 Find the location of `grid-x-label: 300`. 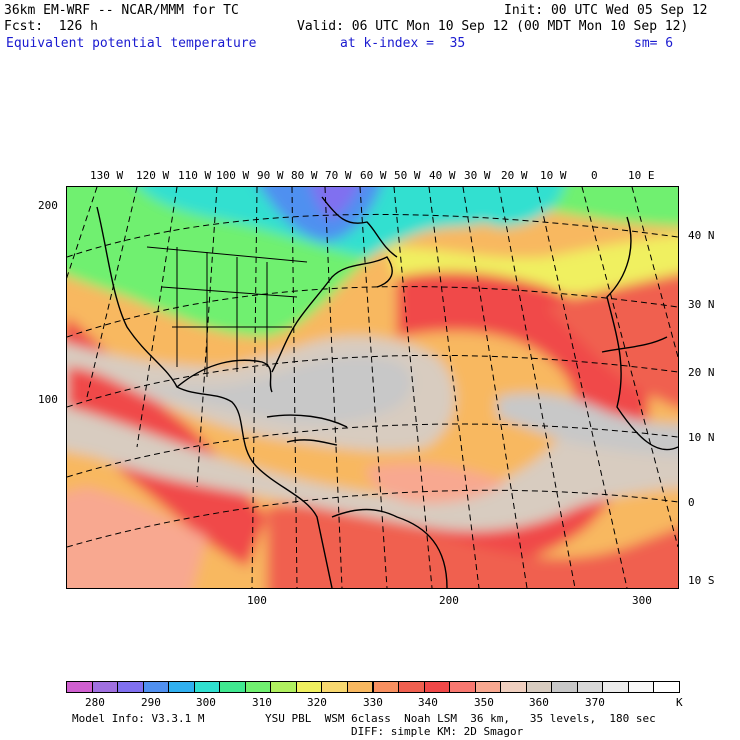

grid-x-label: 300 is located at coordinates (642, 600).